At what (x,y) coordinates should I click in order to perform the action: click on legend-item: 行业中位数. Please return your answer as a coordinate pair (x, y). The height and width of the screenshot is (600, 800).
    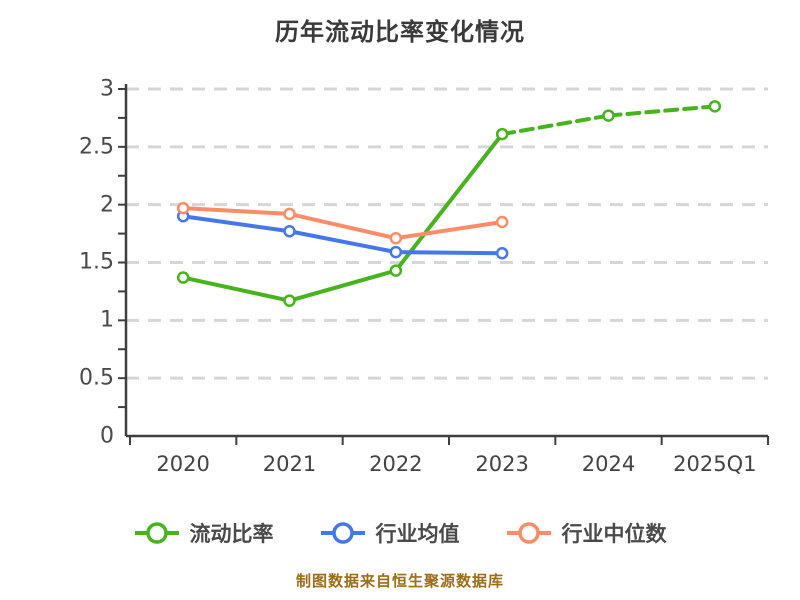
    Looking at the image, I should click on (586, 533).